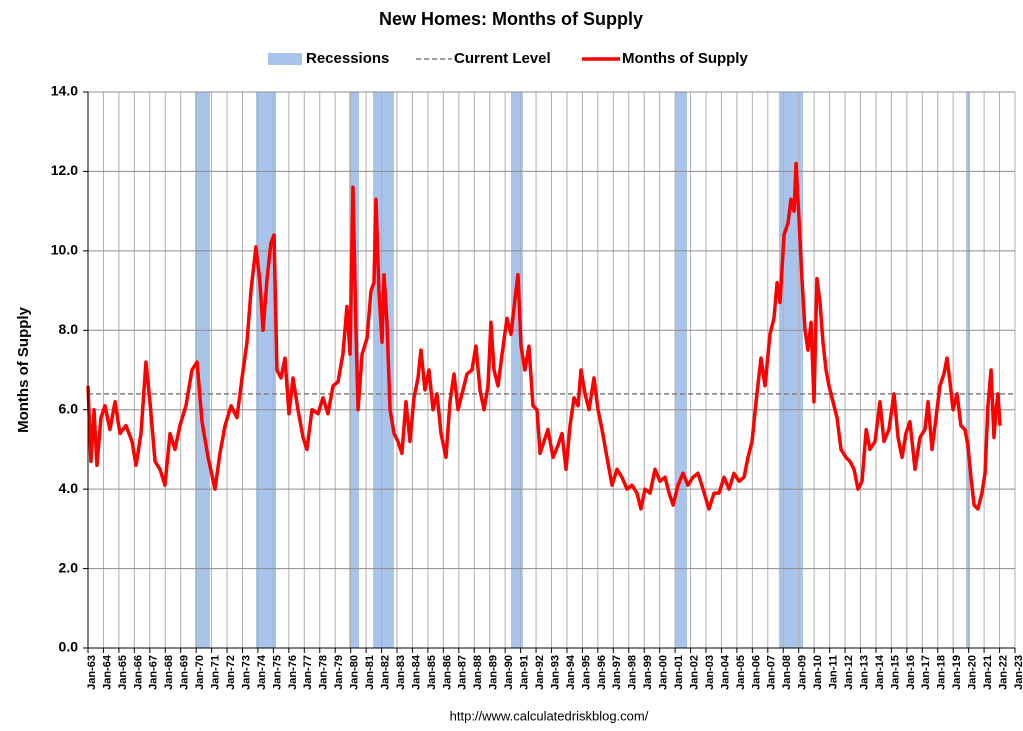 The image size is (1023, 731). Describe the element at coordinates (710, 672) in the screenshot. I see `x-tick-label: Jan-03` at that location.